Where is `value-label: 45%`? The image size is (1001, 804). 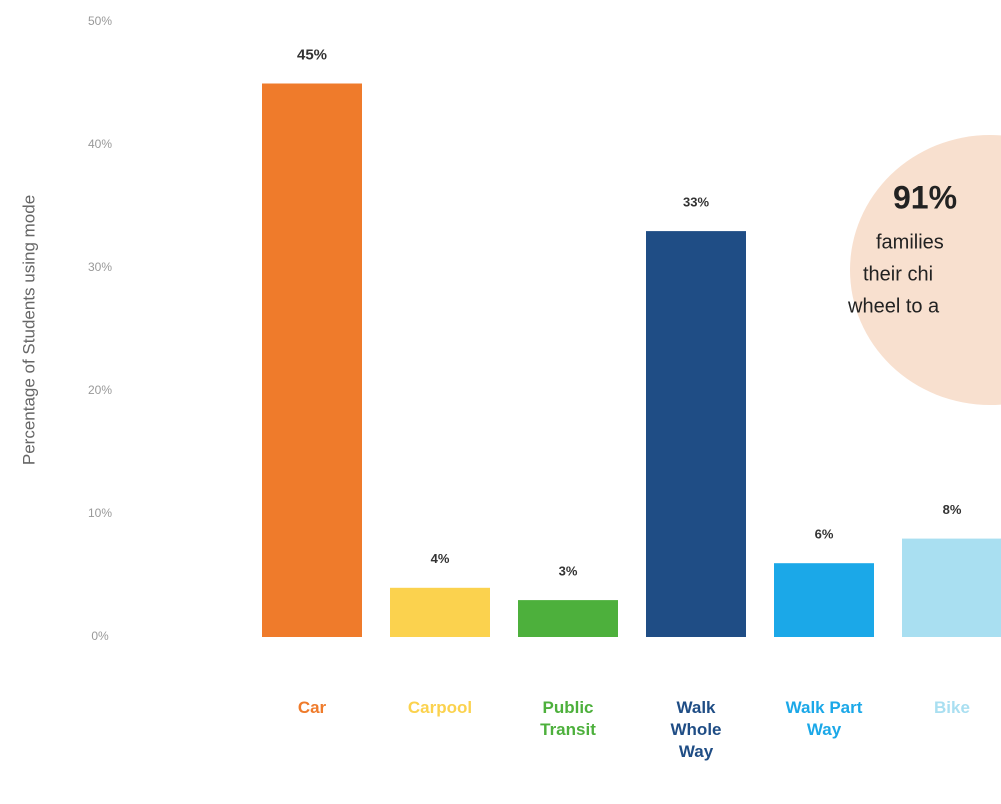
value-label: 45% is located at coordinates (312, 54).